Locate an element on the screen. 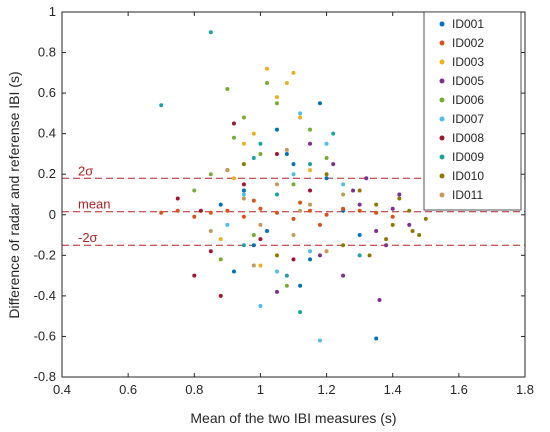 Image resolution: width=550 pixels, height=432 pixels. y-tick-label: -0.4 is located at coordinates (45, 295).